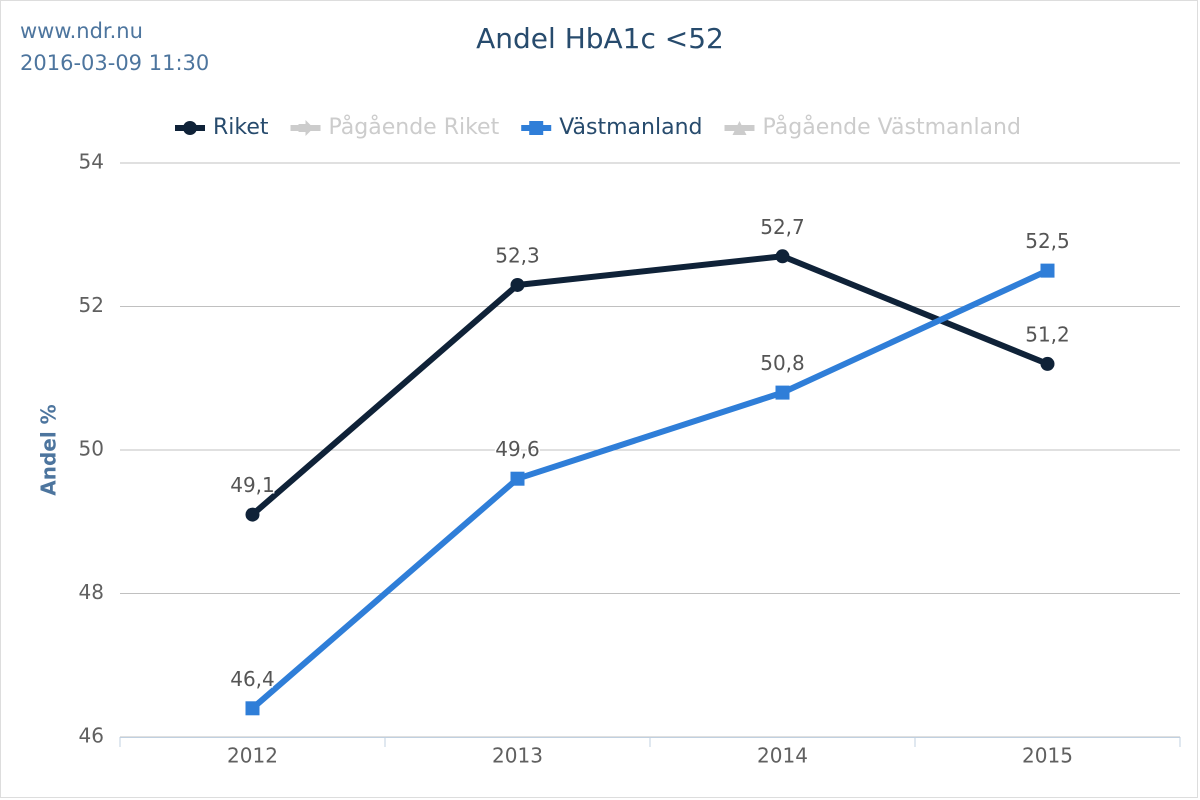  What do you see at coordinates (91, 305) in the screenshot?
I see `y-tick-label: 52` at bounding box center [91, 305].